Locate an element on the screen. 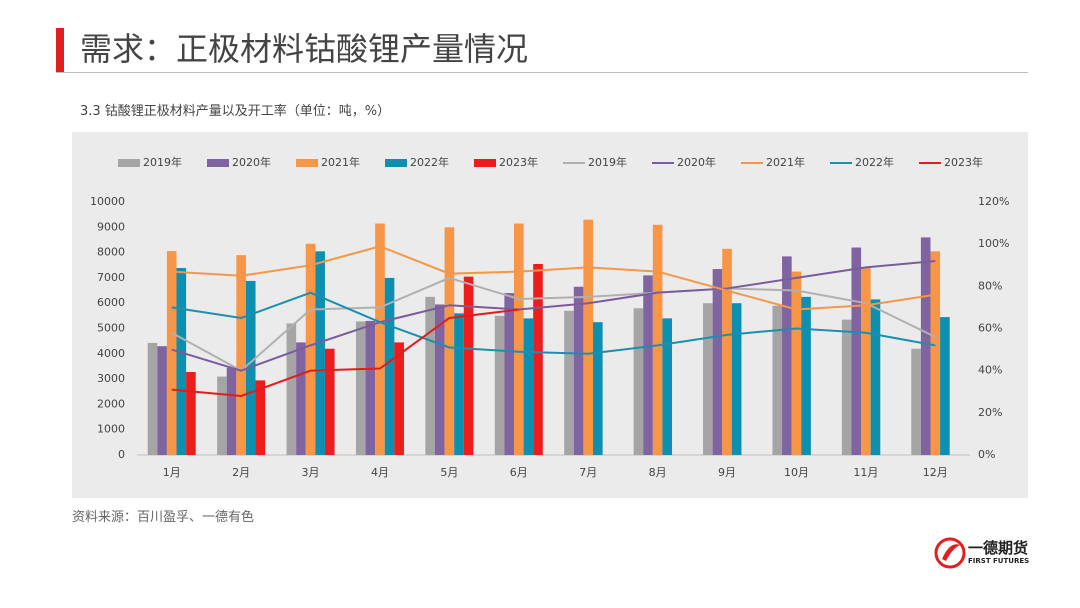 The height and width of the screenshot is (608, 1080). y-tick-label: 3000 is located at coordinates (111, 378).